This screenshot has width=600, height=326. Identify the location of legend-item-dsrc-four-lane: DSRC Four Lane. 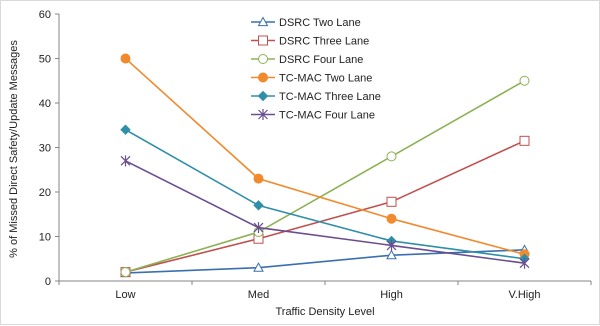
(307, 60).